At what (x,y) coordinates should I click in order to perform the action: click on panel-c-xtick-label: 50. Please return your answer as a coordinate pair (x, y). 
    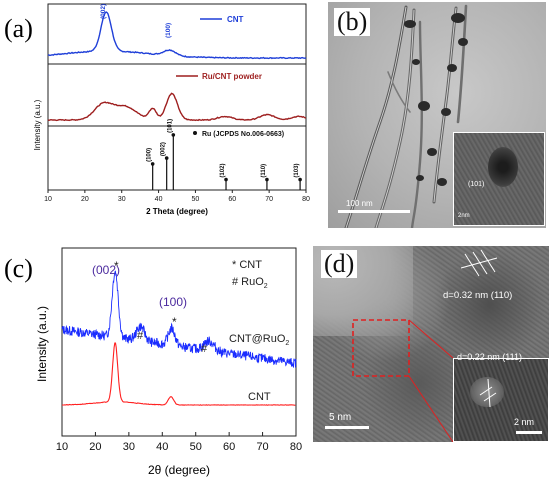
    Looking at the image, I should click on (196, 447).